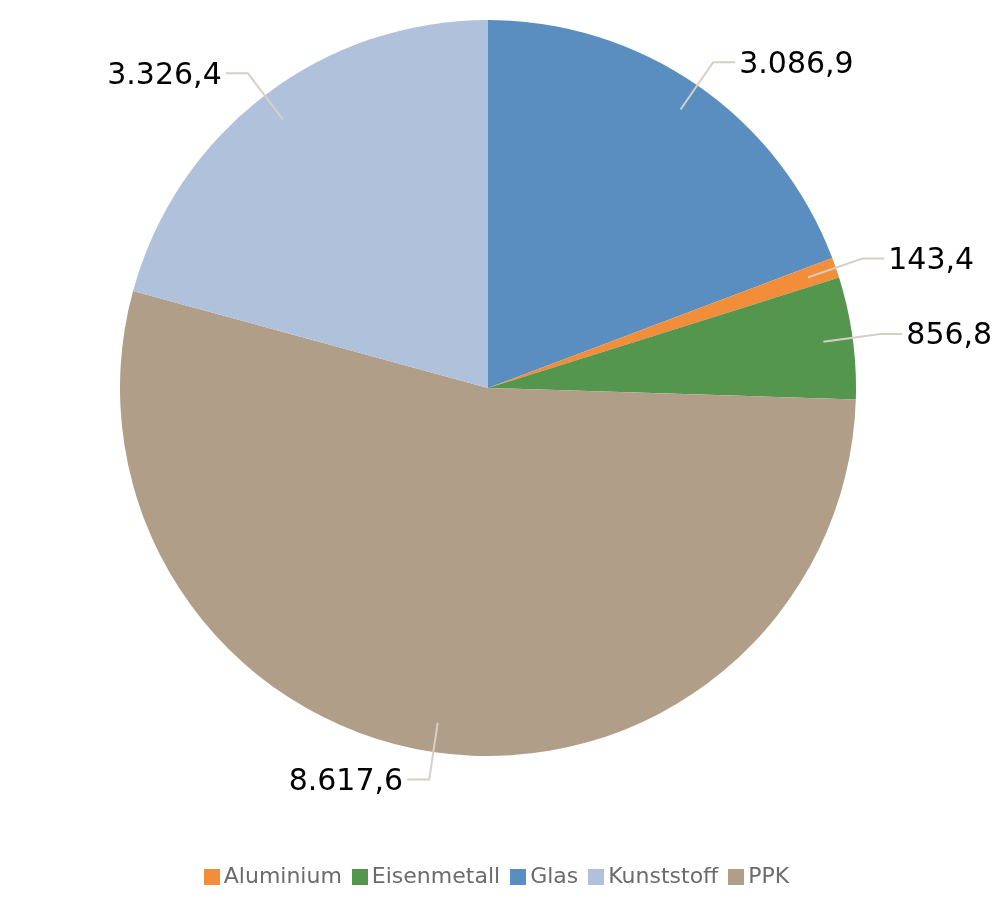 The width and height of the screenshot is (1003, 898). Describe the element at coordinates (769, 875) in the screenshot. I see `legend-label: PPK` at that location.